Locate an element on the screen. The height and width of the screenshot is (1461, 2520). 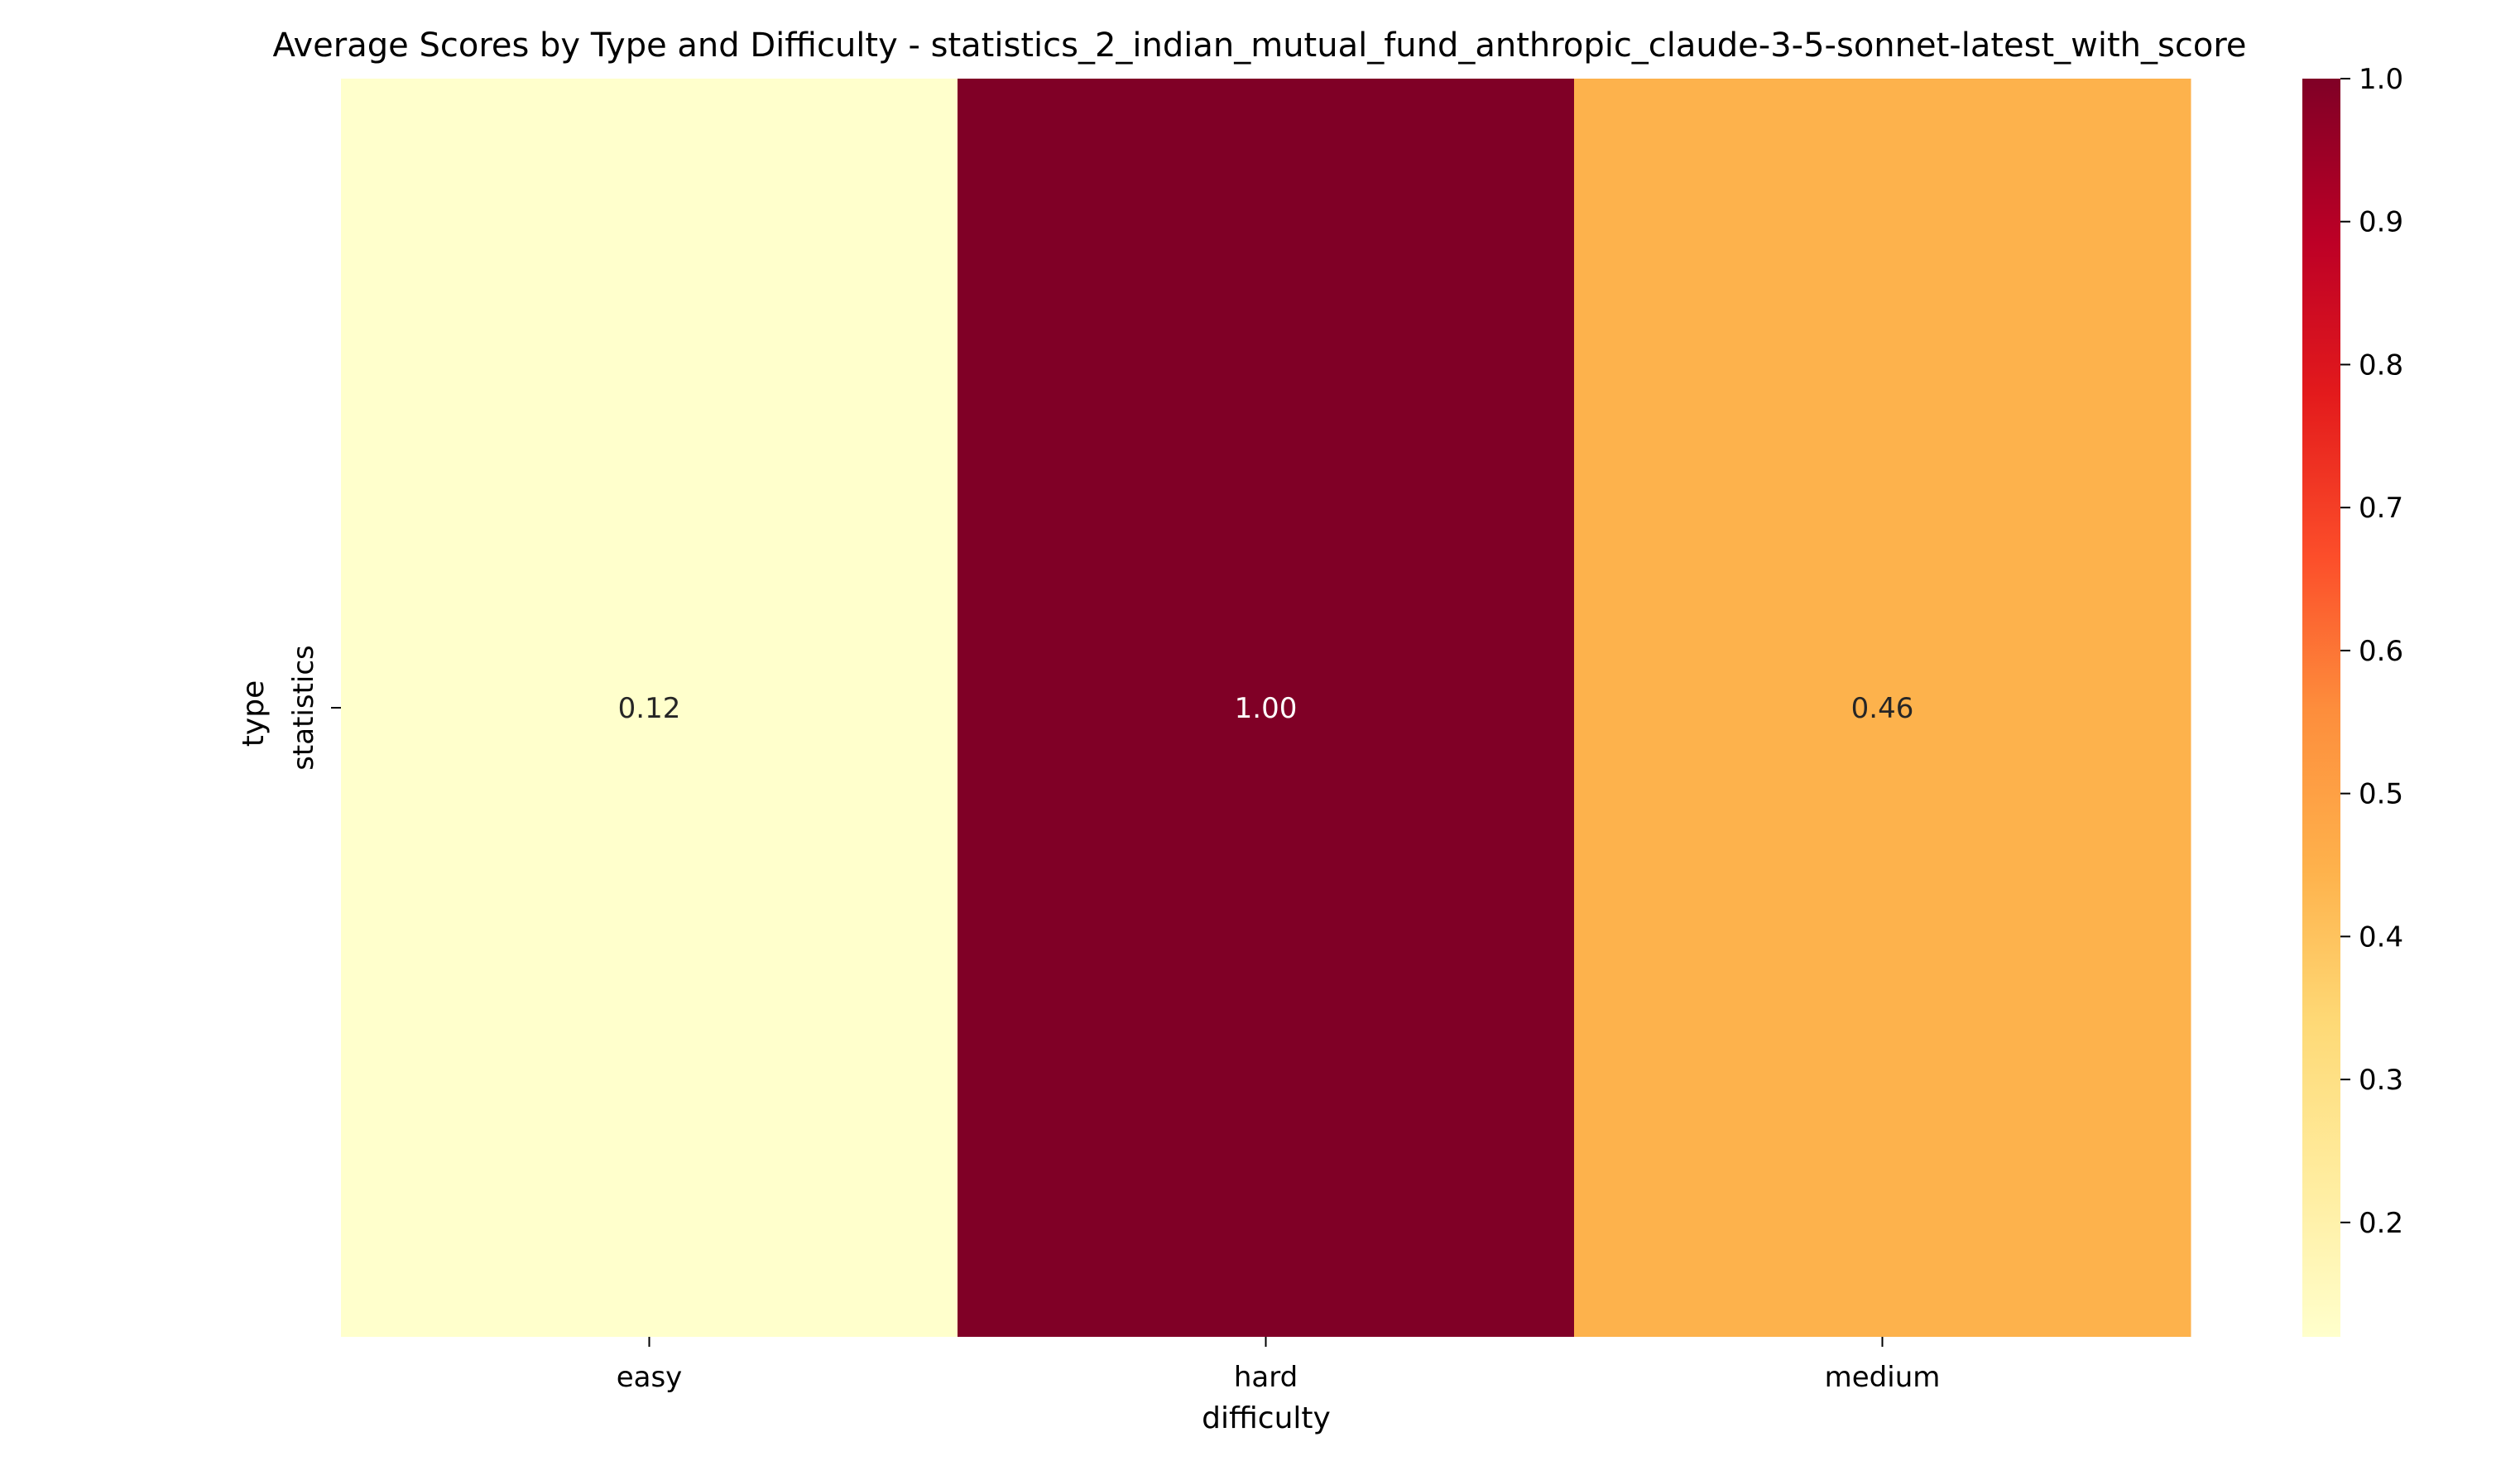
x-axis-ticks: easy hard medium is located at coordinates (1279, 1365).